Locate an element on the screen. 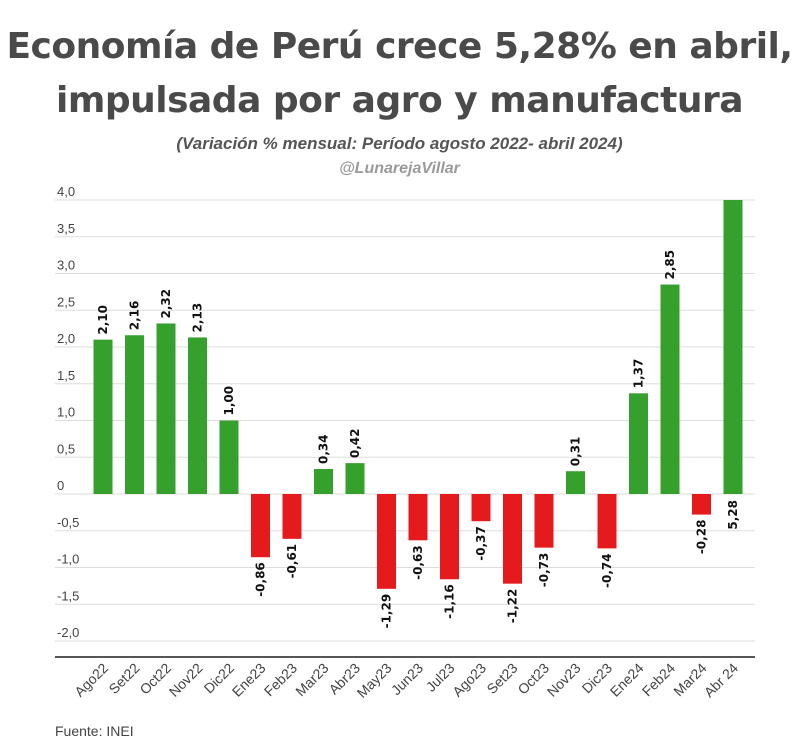 The height and width of the screenshot is (755, 799). y-tick-label: 2,5 is located at coordinates (66, 301).